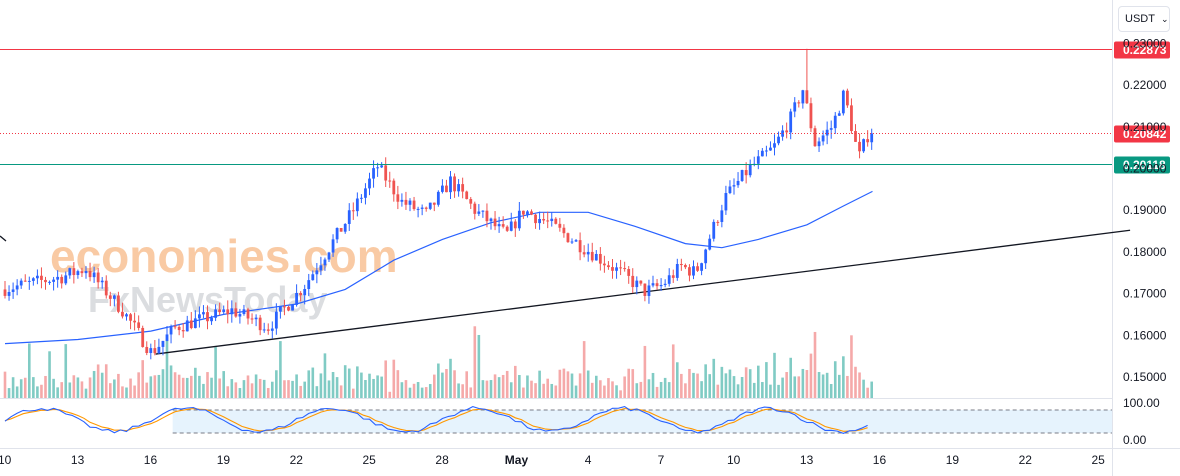 The image size is (1180, 476). I want to click on price-tick-label: 0.17000, so click(1145, 294).